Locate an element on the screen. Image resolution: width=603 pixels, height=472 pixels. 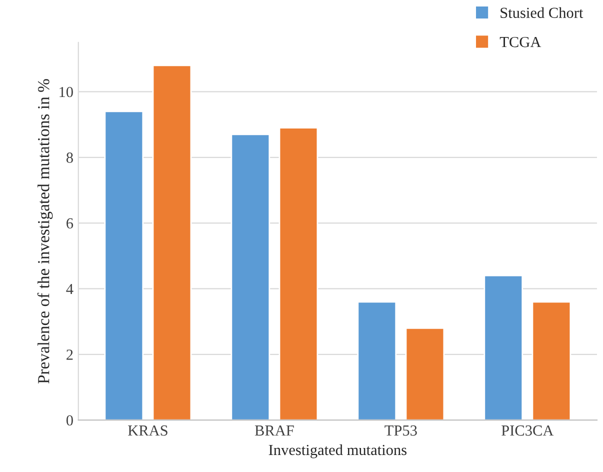
y-tick-label: 0 is located at coordinates (69, 420).